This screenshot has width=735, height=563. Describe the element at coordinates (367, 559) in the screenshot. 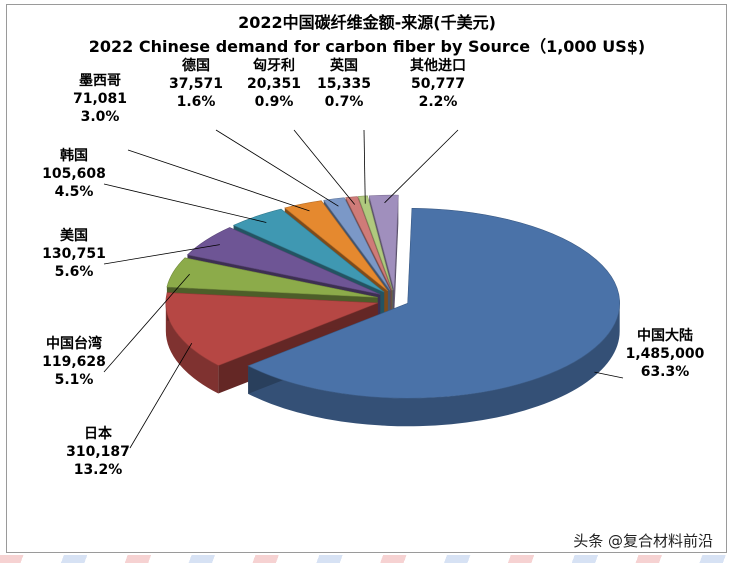

I see `decorative-stripe` at that location.